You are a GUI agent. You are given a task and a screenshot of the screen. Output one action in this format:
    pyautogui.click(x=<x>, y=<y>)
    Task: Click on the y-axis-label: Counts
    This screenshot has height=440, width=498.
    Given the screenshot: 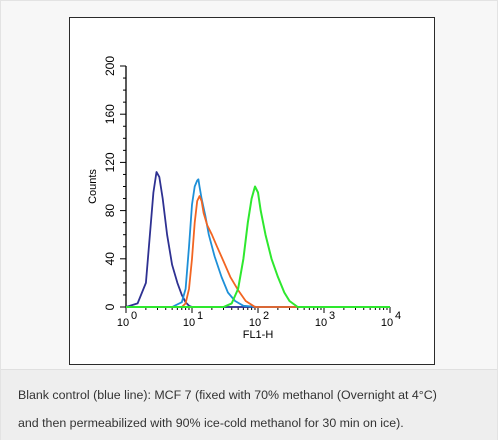 What is the action you would take?
    pyautogui.click(x=93, y=186)
    